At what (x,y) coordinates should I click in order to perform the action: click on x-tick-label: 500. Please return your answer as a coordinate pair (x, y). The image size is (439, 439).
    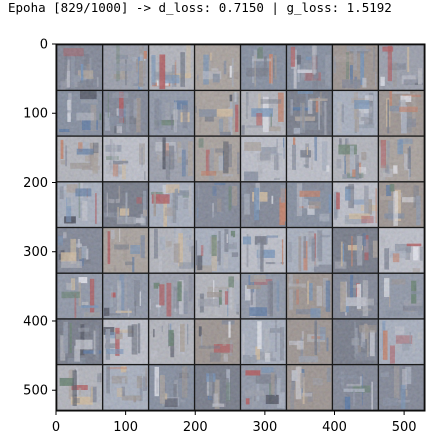
    Looking at the image, I should click on (404, 427).